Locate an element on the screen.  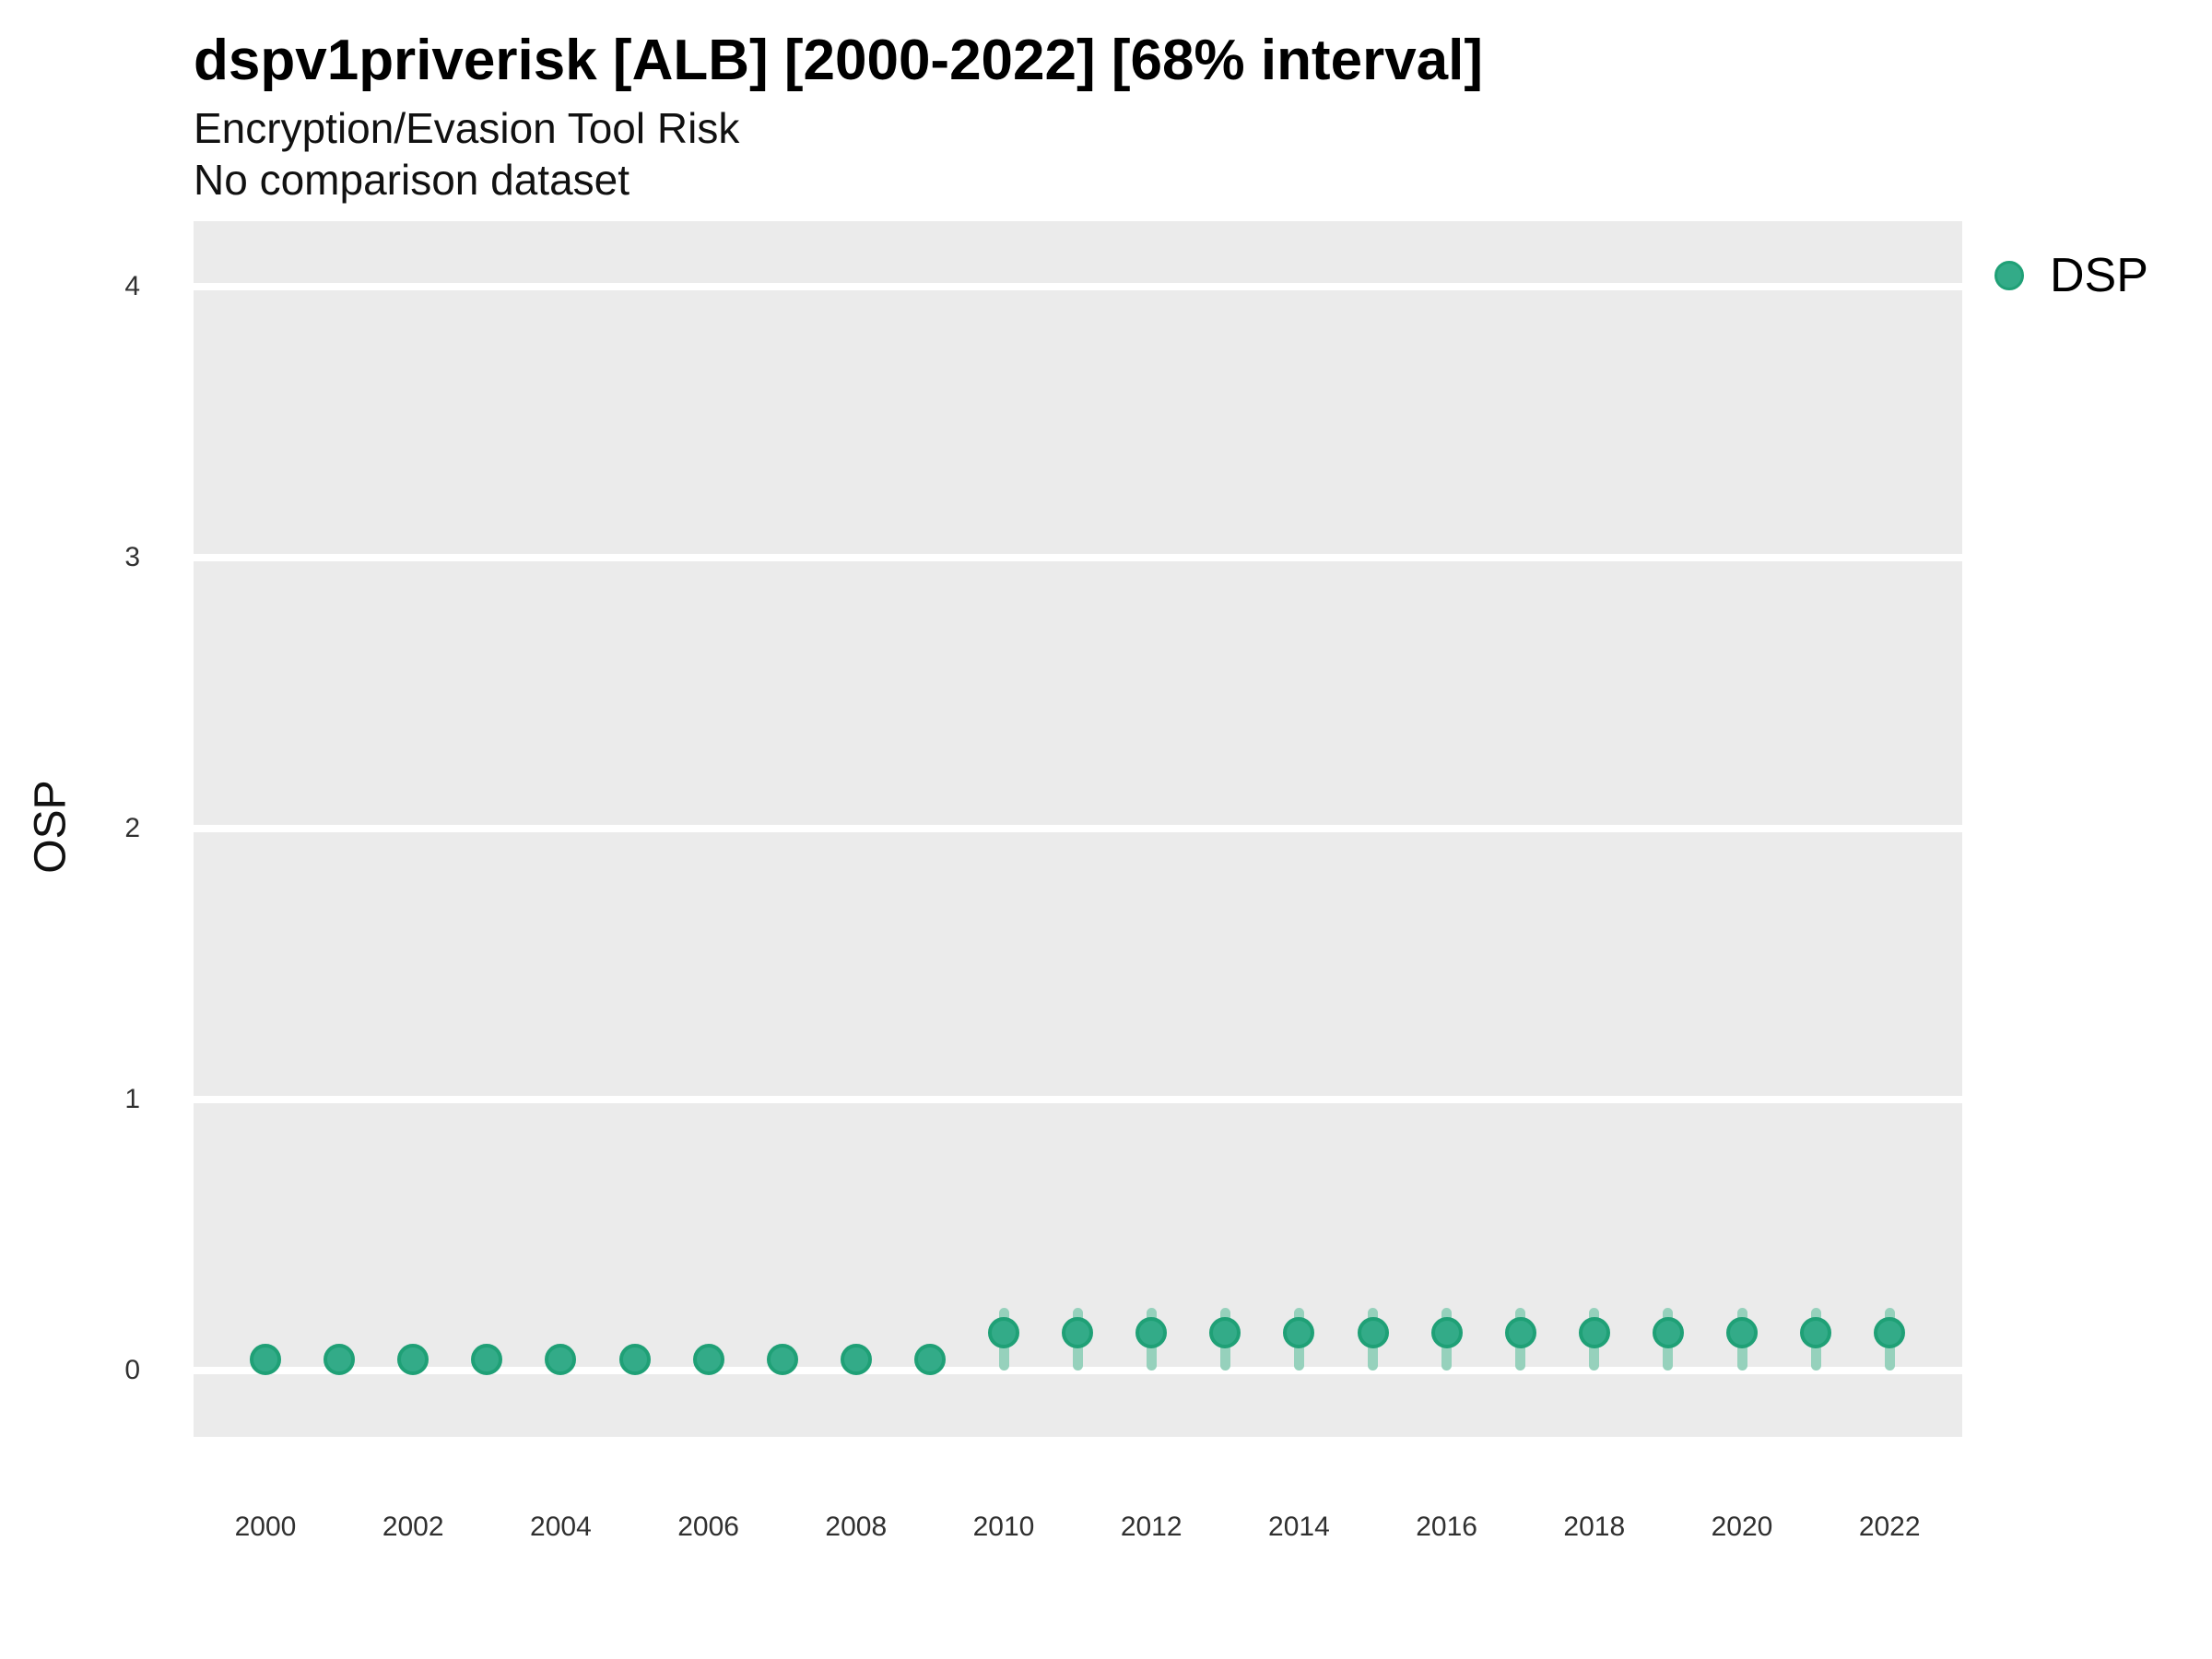
x-tick-label: 2006 is located at coordinates (708, 1527).